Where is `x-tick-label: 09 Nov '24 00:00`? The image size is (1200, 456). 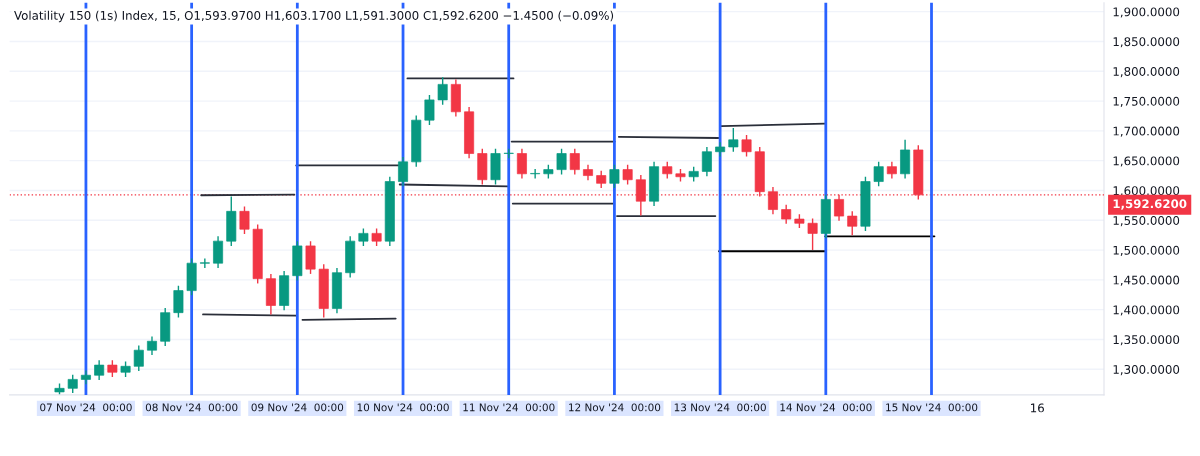
x-tick-label: 09 Nov '24 00:00 is located at coordinates (297, 407).